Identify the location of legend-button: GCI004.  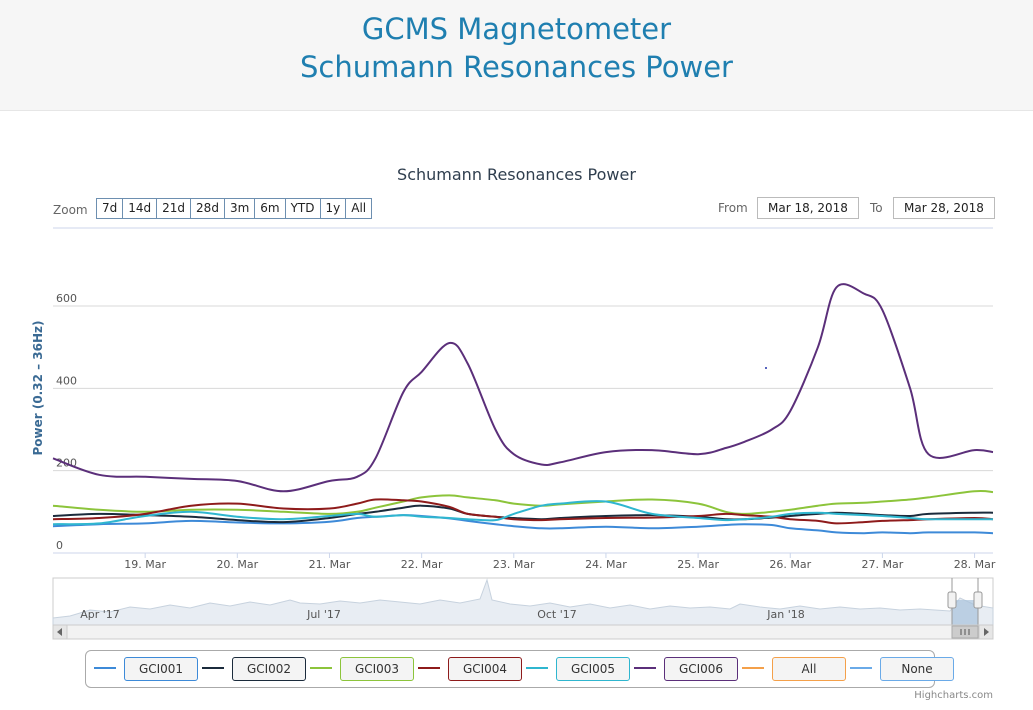
(485, 669).